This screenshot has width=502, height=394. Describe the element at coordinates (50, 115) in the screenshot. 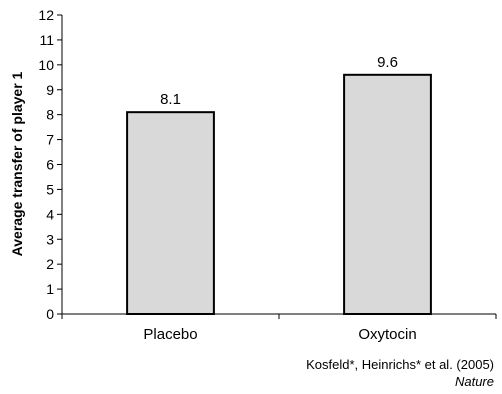

I see `y-tick-label: 8` at that location.